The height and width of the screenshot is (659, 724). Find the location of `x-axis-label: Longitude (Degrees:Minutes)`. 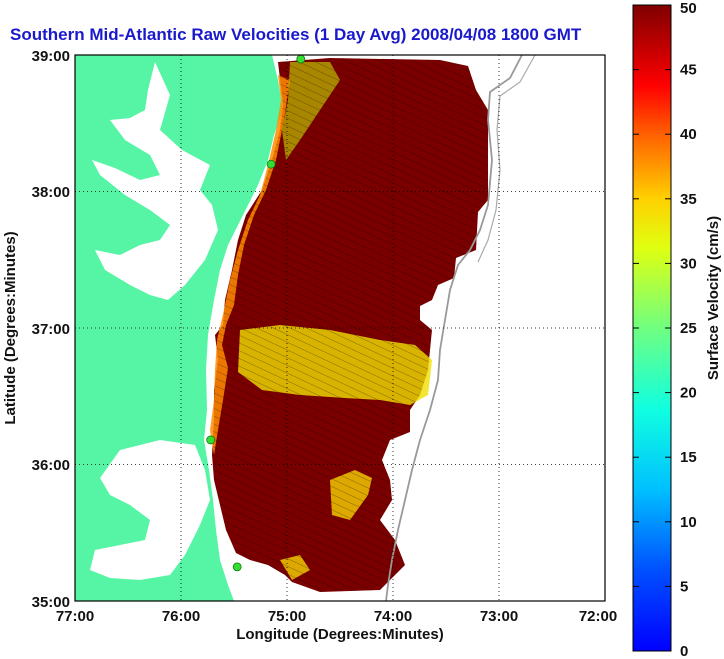

x-axis-label: Longitude (Degrees:Minutes) is located at coordinates (340, 634).